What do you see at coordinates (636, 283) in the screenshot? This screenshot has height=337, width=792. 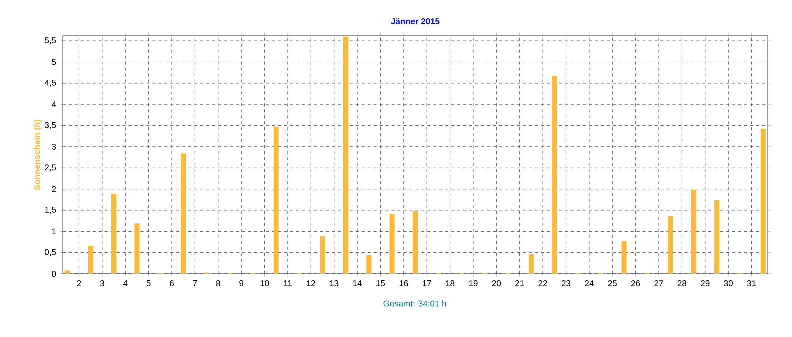 I see `x-tick-label: 26` at bounding box center [636, 283].